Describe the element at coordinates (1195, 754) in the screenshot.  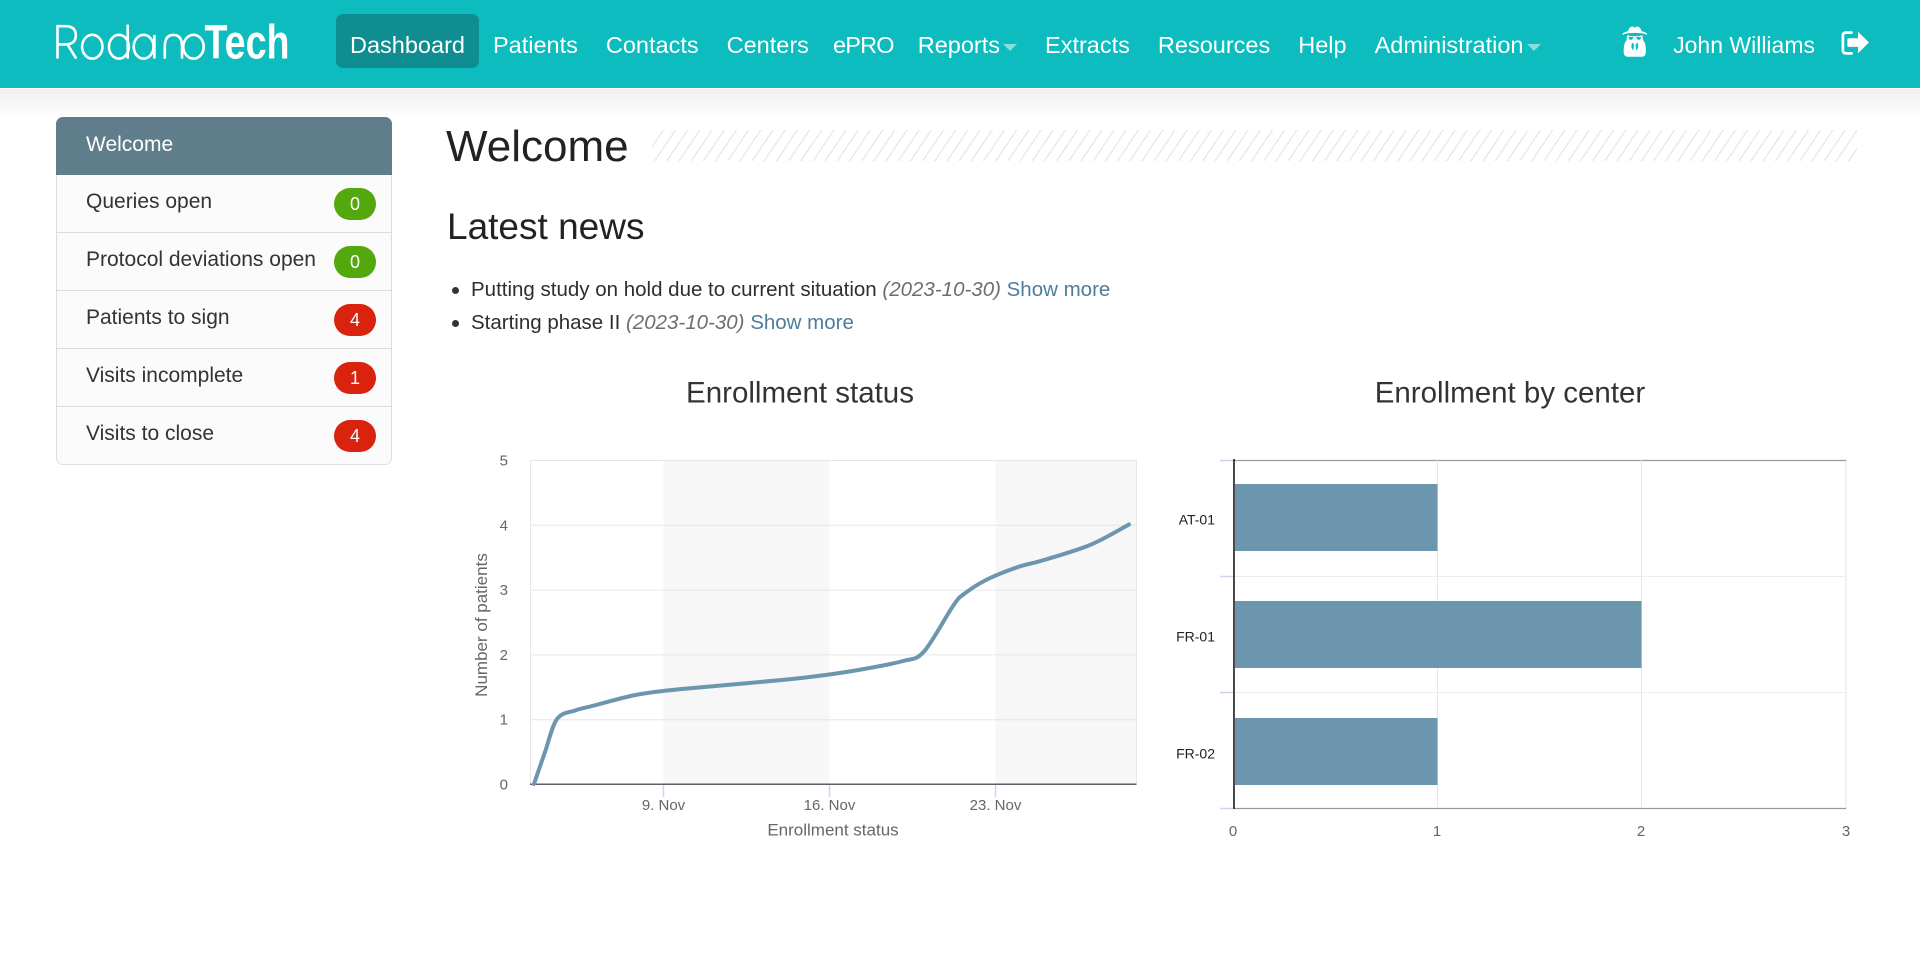
I see `svg-text: FR-02` at that location.